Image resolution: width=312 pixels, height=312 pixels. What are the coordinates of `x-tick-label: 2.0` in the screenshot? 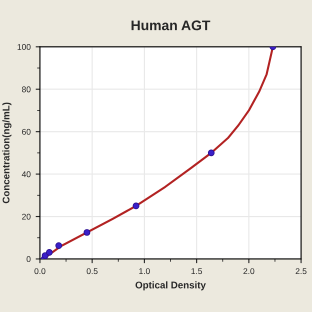 It's located at (248, 271).